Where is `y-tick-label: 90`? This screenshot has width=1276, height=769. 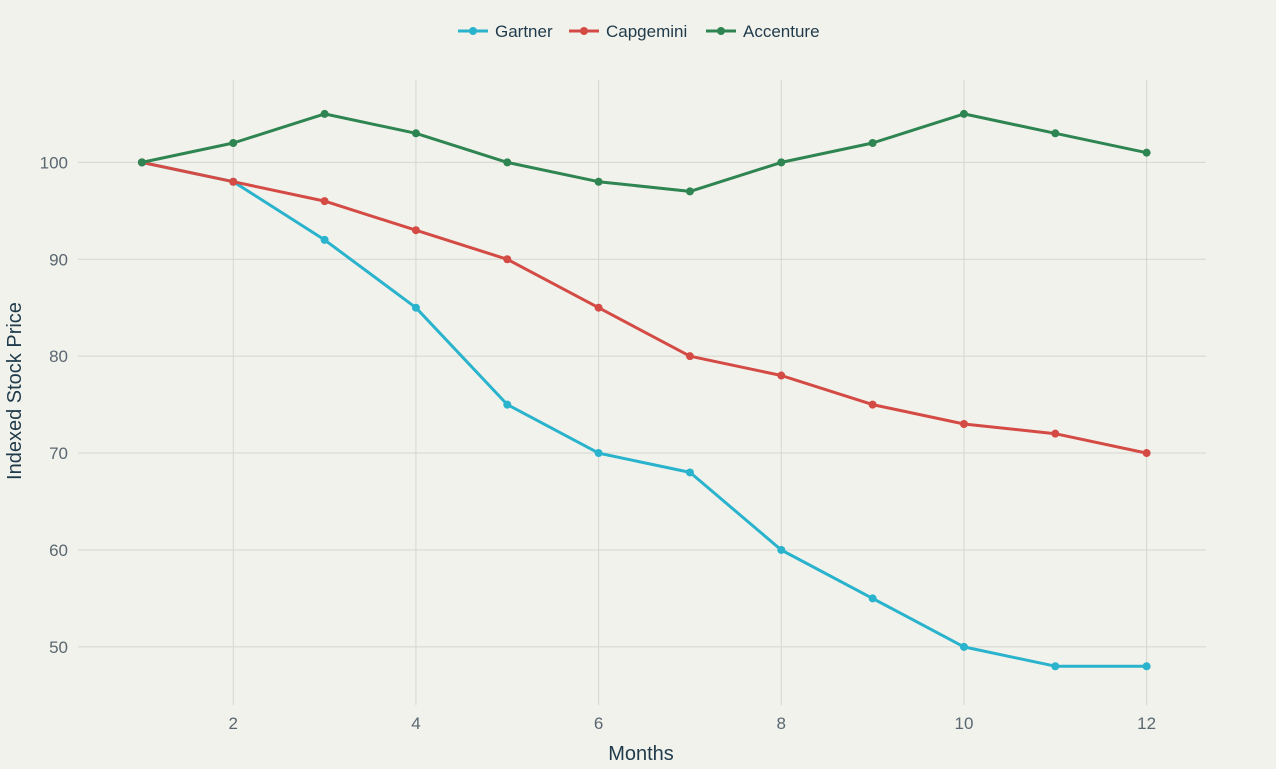 y-tick-label: 90 is located at coordinates (58, 259).